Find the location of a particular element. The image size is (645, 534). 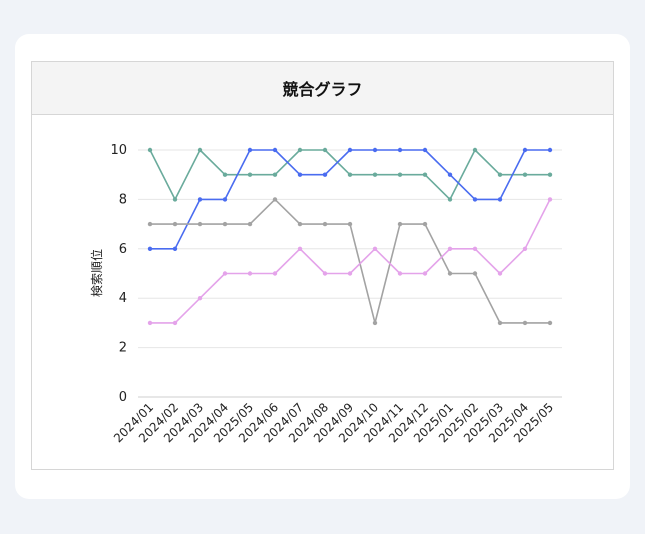

y-axis-ticks: 0 2 4 6 8 10 is located at coordinates (118, 274).